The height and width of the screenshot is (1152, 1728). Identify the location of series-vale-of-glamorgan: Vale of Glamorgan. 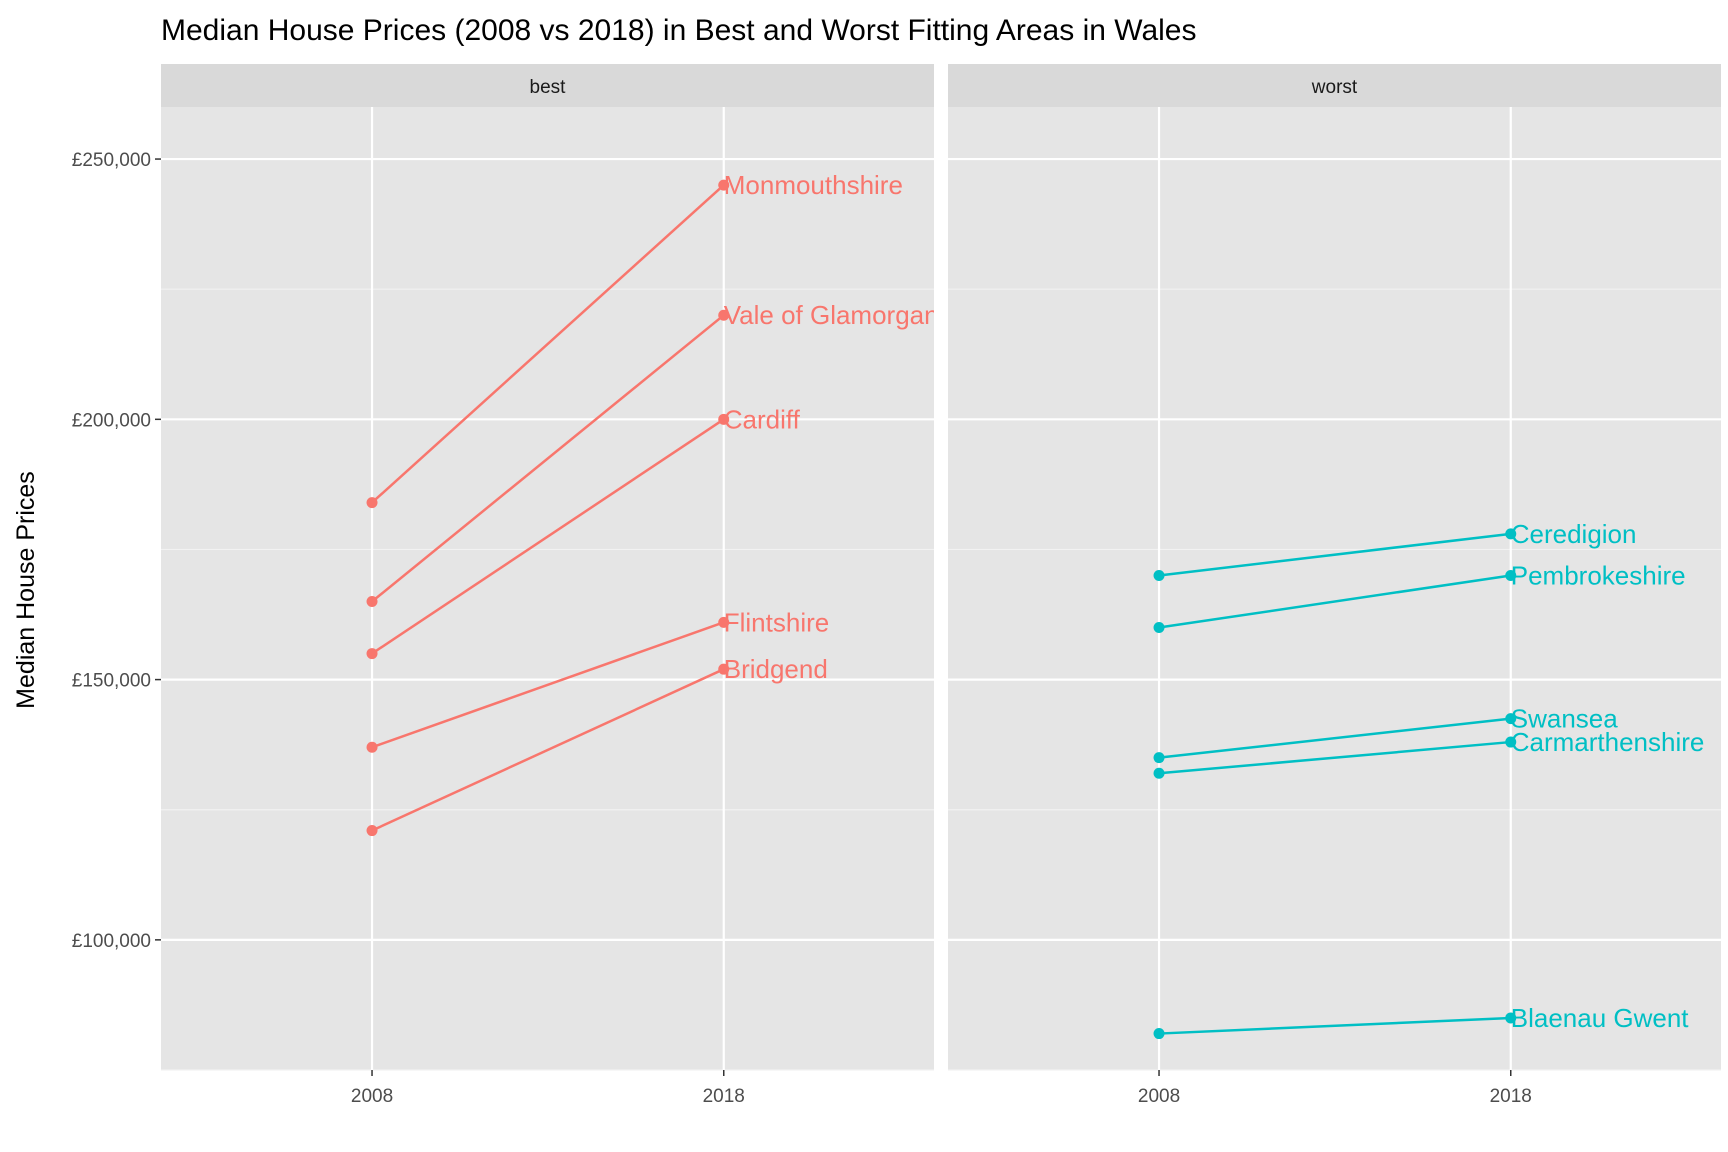
(652, 454).